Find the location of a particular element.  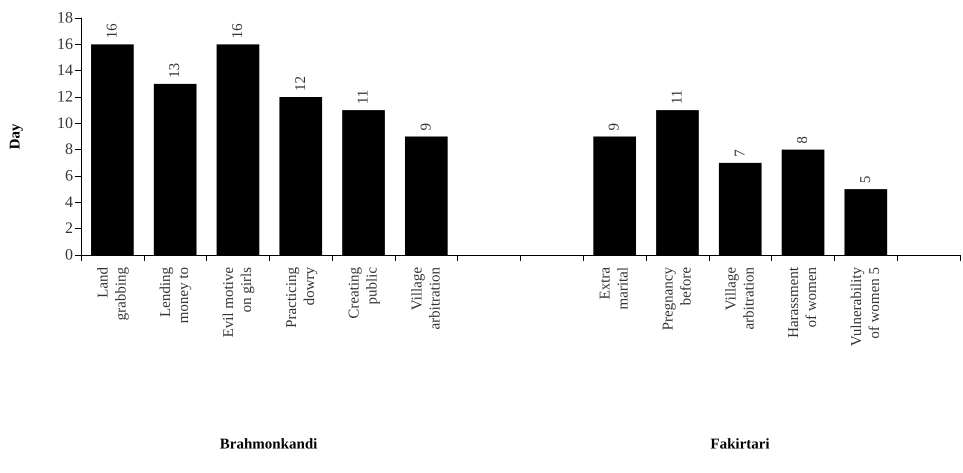

x-tick-label: Pregnancy before is located at coordinates (677, 298).